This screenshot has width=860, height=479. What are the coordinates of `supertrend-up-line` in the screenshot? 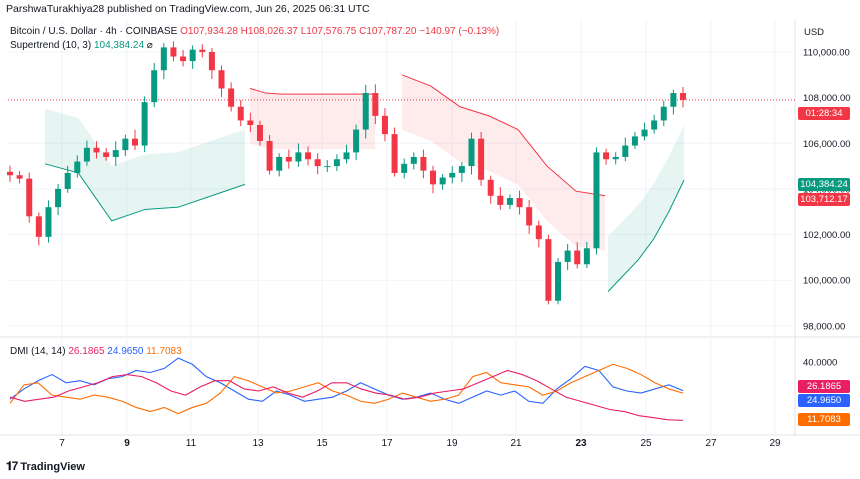 It's located at (646, 235).